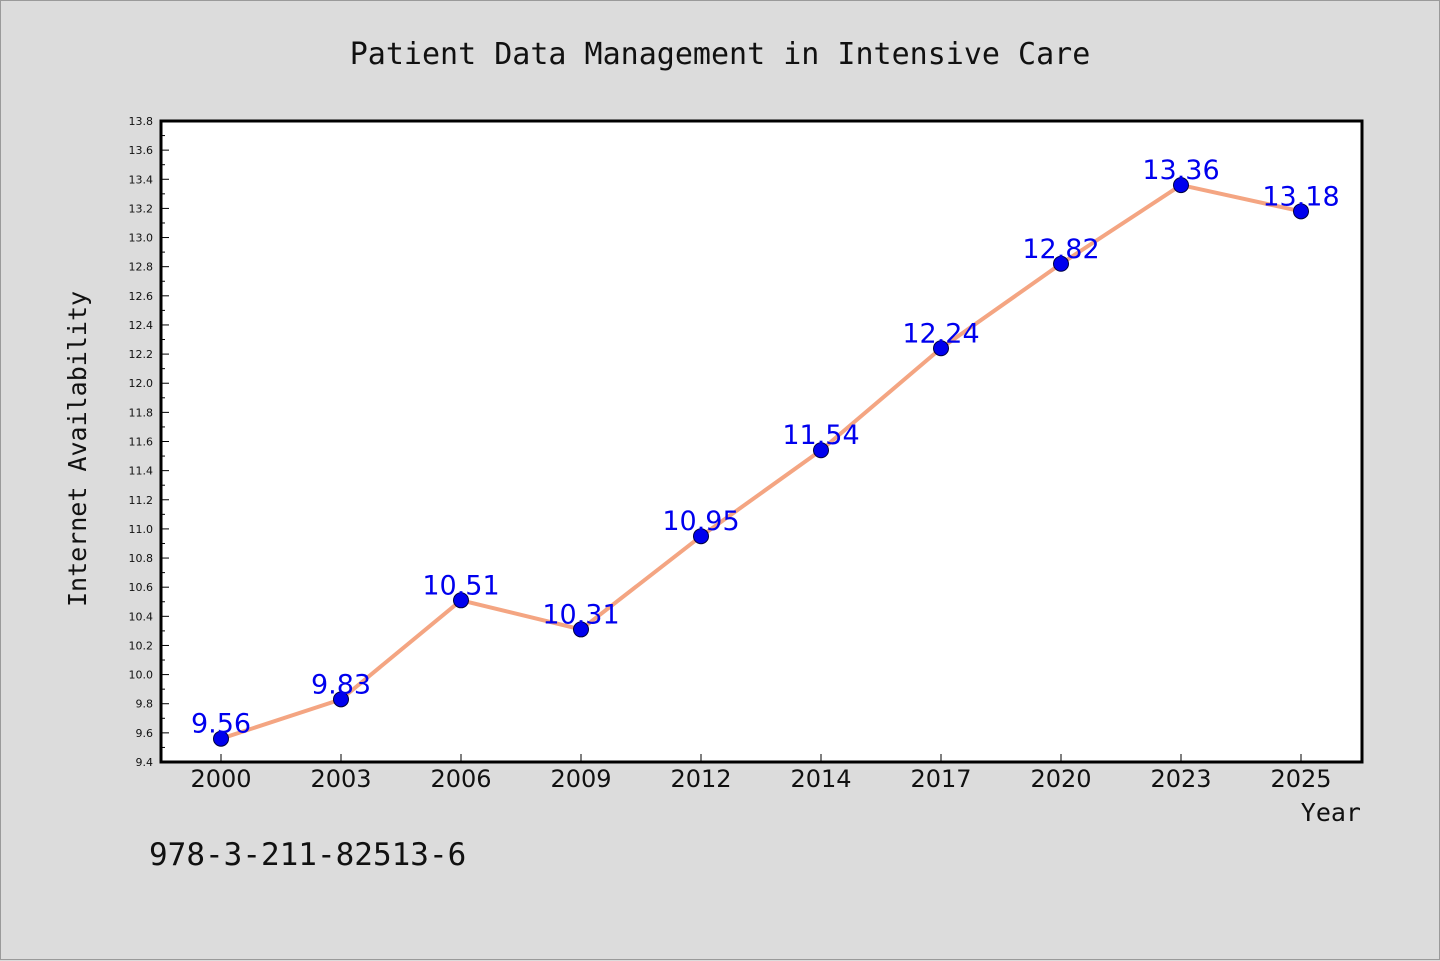  Describe the element at coordinates (141, 616) in the screenshot. I see `y-tick-label: 10.4` at that location.